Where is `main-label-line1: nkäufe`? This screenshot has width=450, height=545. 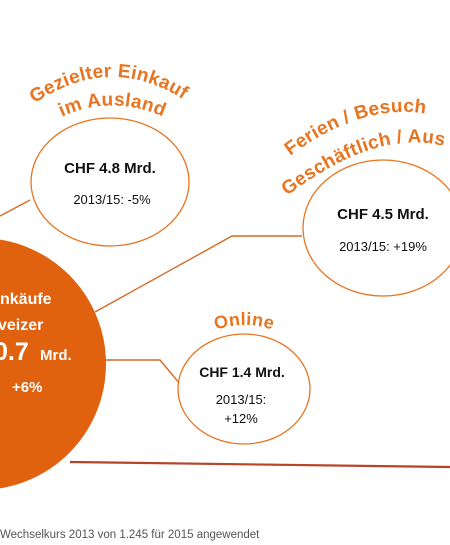 main-label-line1: nkäufe is located at coordinates (26, 299).